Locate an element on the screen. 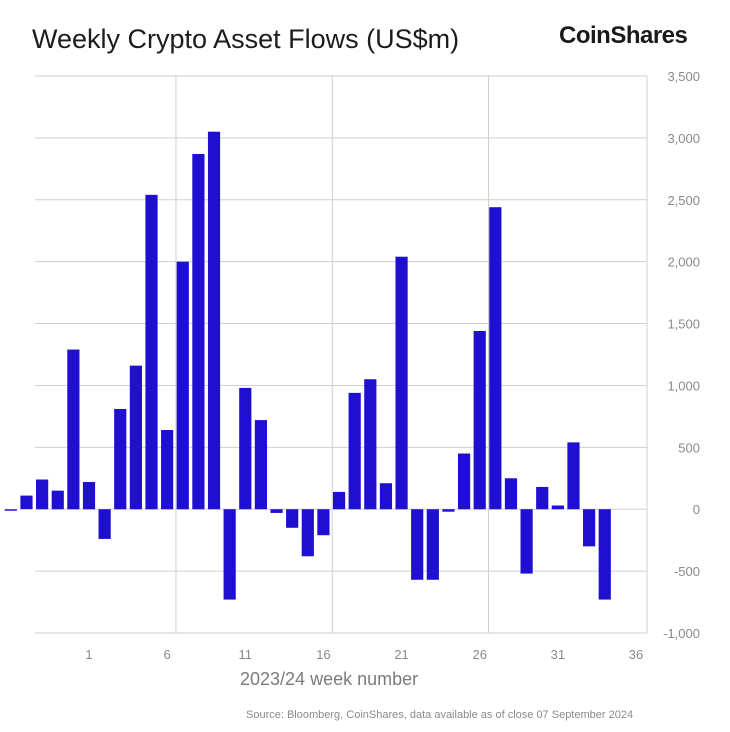 The width and height of the screenshot is (730, 732). y-tick-label: 500 is located at coordinates (689, 447).